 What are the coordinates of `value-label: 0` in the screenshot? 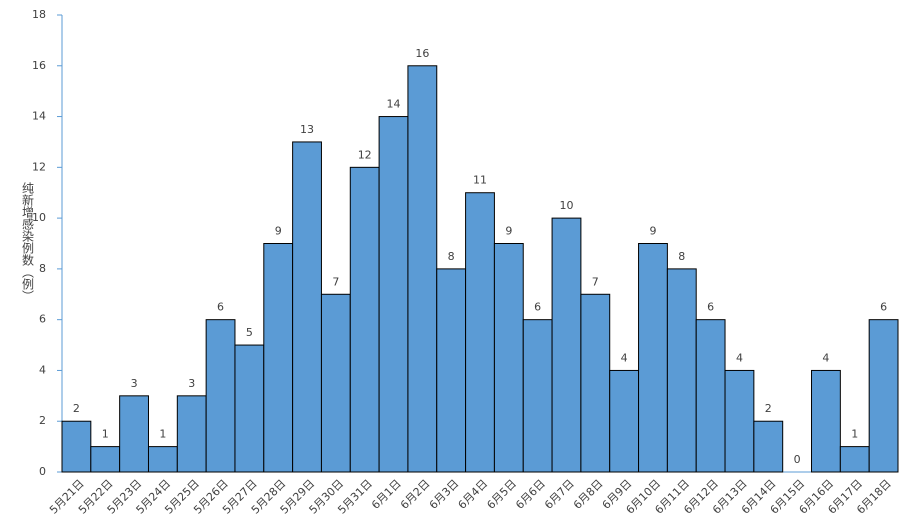 It's located at (797, 459).